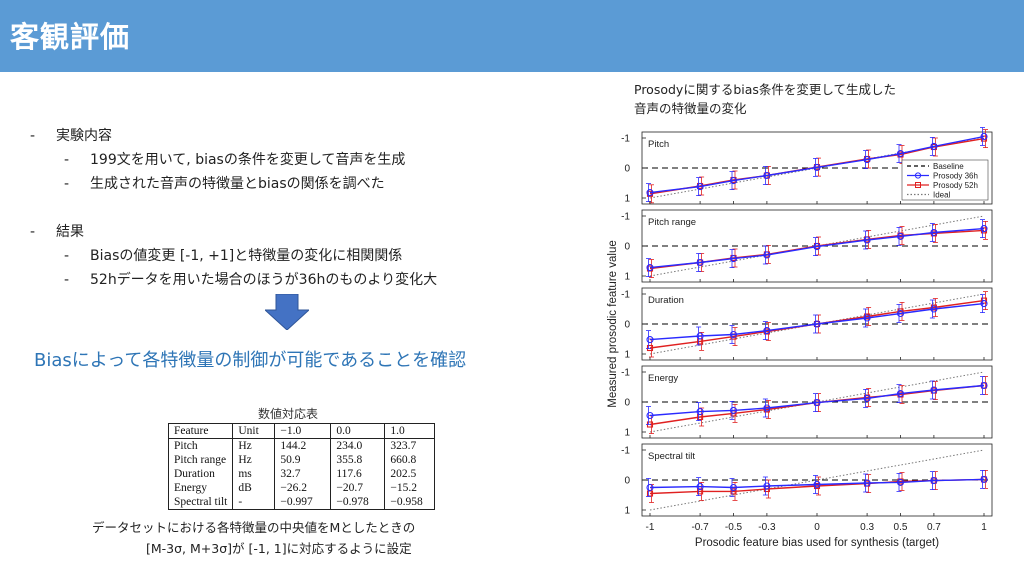  I want to click on table-cell: 202.5, so click(403, 474).